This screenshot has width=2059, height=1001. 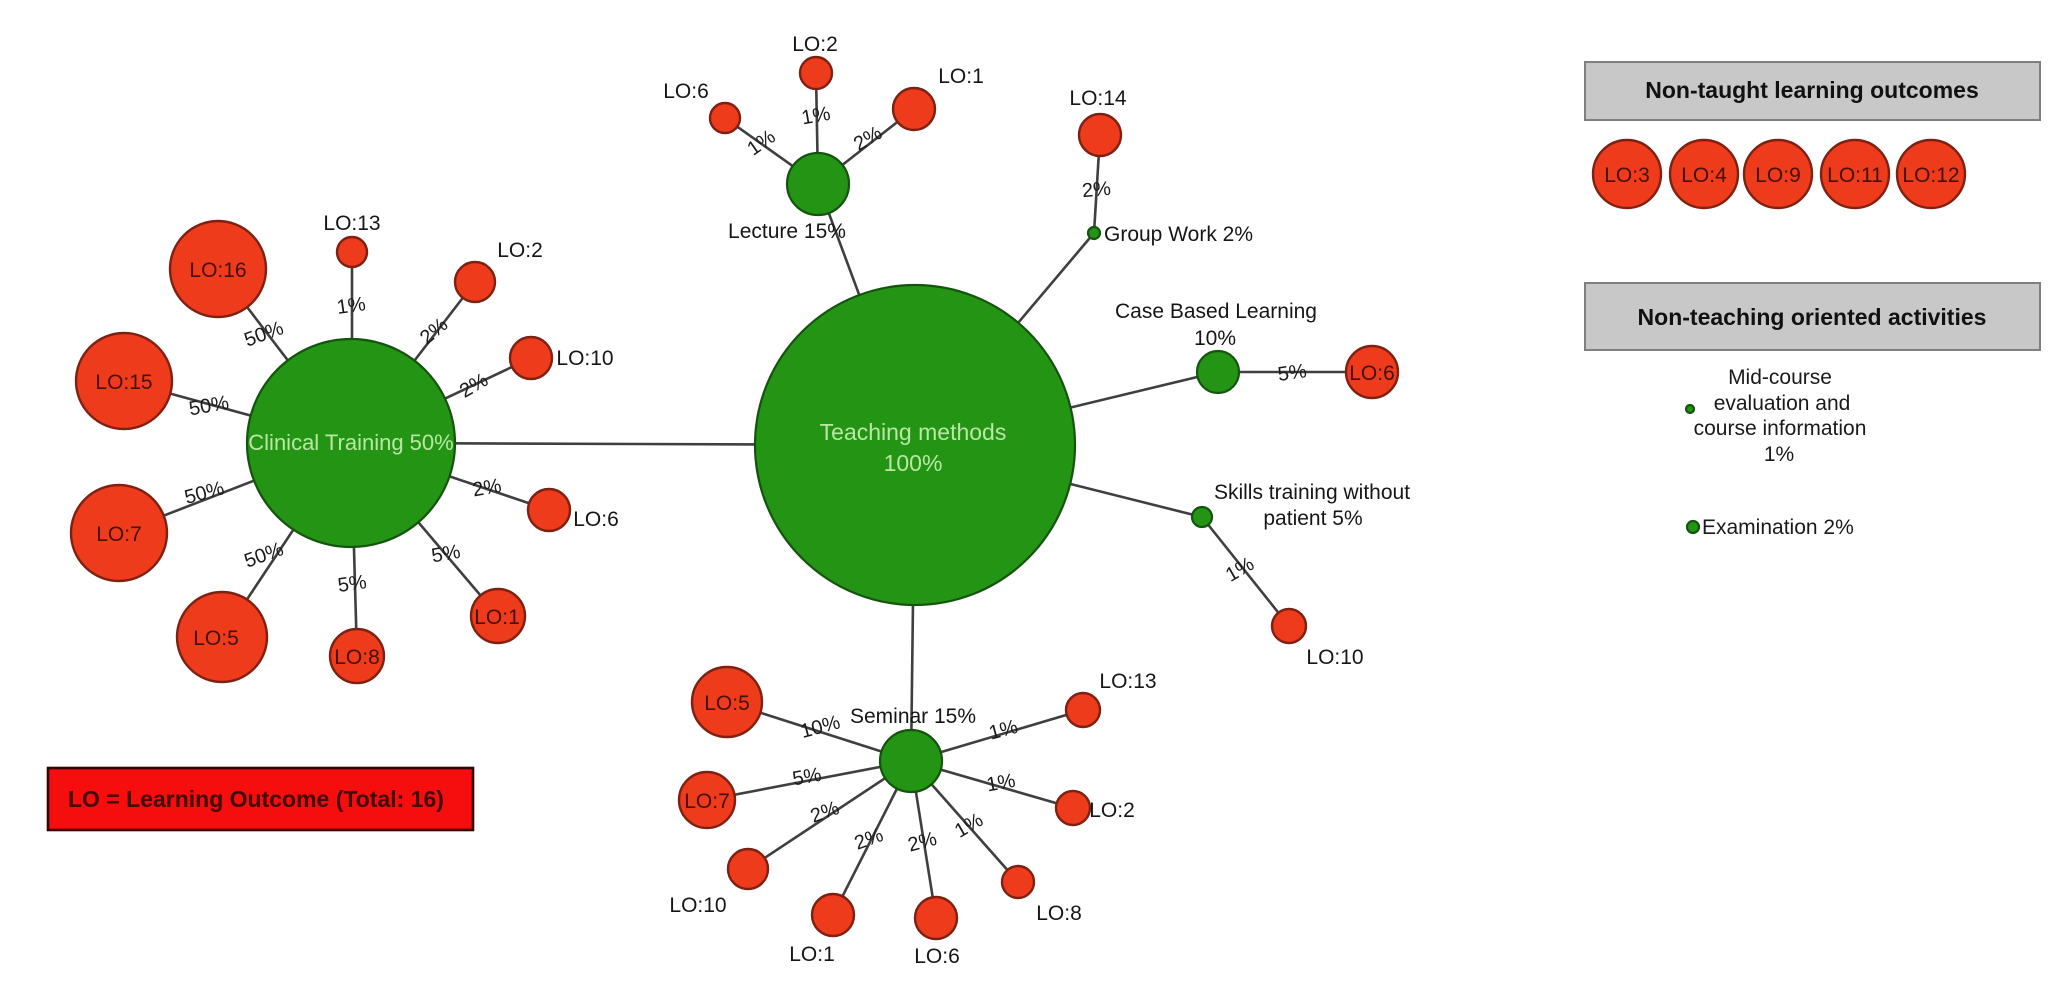 I want to click on nontaught-lo12-label: LO:12, so click(x=1930, y=175).